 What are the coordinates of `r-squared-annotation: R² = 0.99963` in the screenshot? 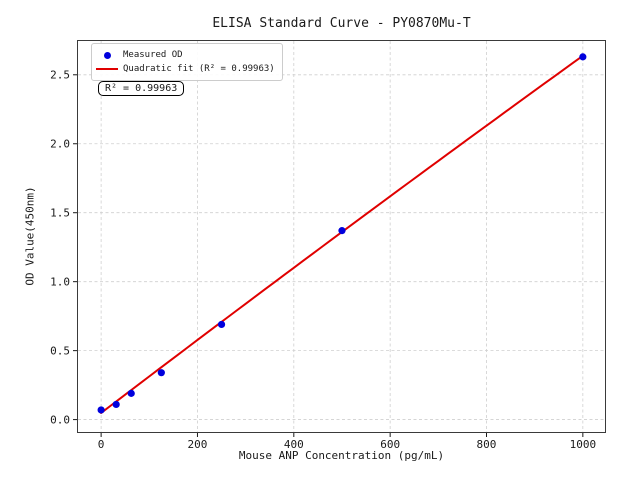 It's located at (141, 88).